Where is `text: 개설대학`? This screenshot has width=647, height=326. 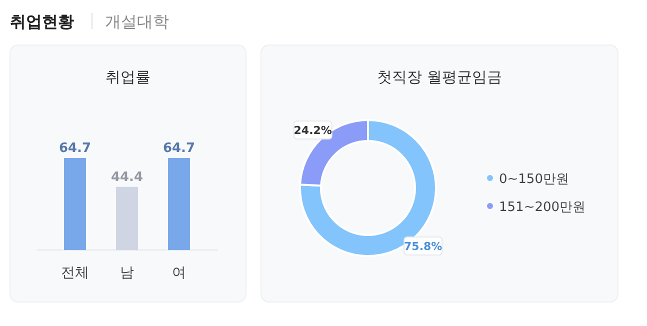
text: 개설대학 is located at coordinates (137, 21).